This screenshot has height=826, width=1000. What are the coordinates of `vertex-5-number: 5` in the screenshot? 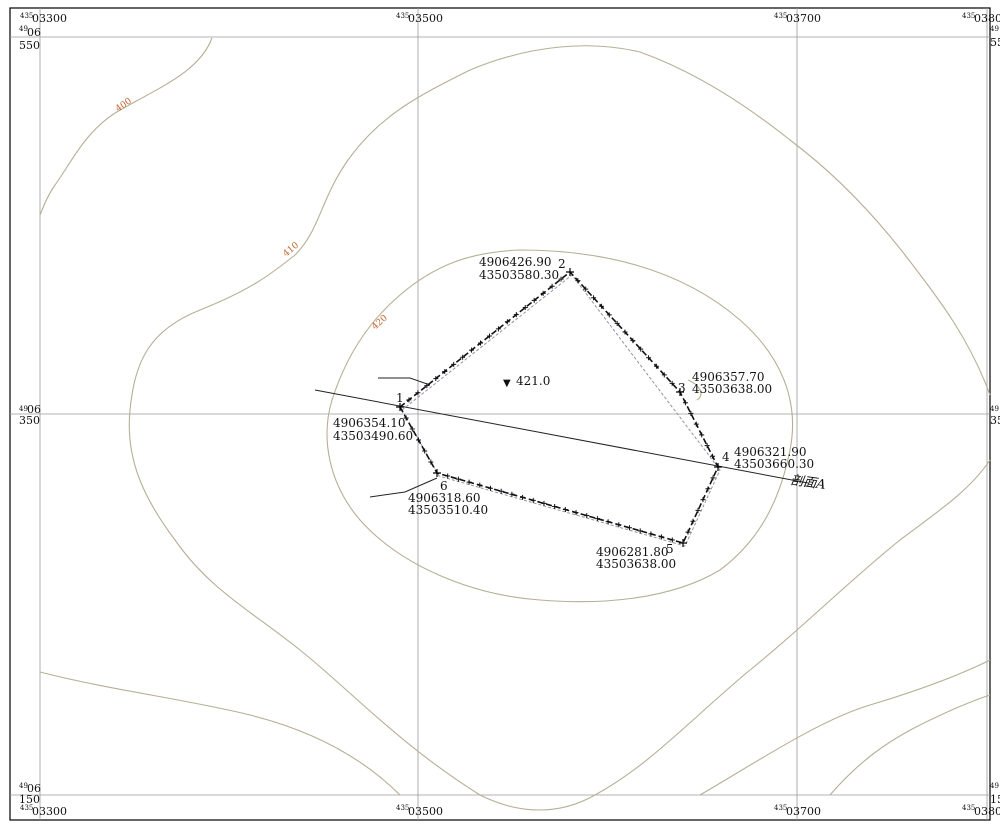 It's located at (670, 549).